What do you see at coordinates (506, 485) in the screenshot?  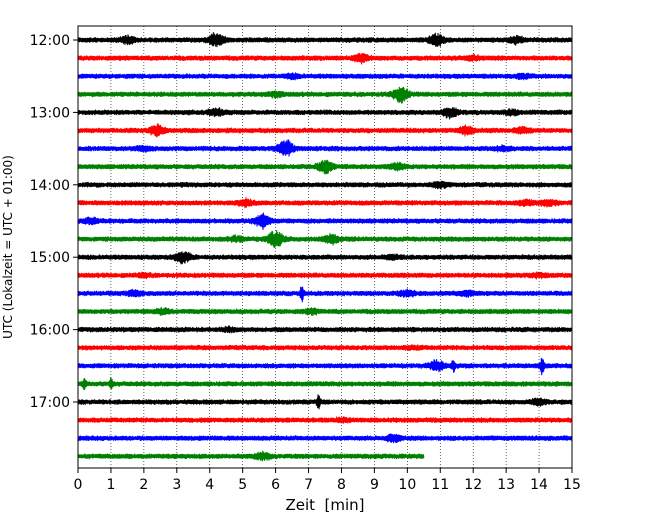 I see `x-tick-label: 13` at bounding box center [506, 485].